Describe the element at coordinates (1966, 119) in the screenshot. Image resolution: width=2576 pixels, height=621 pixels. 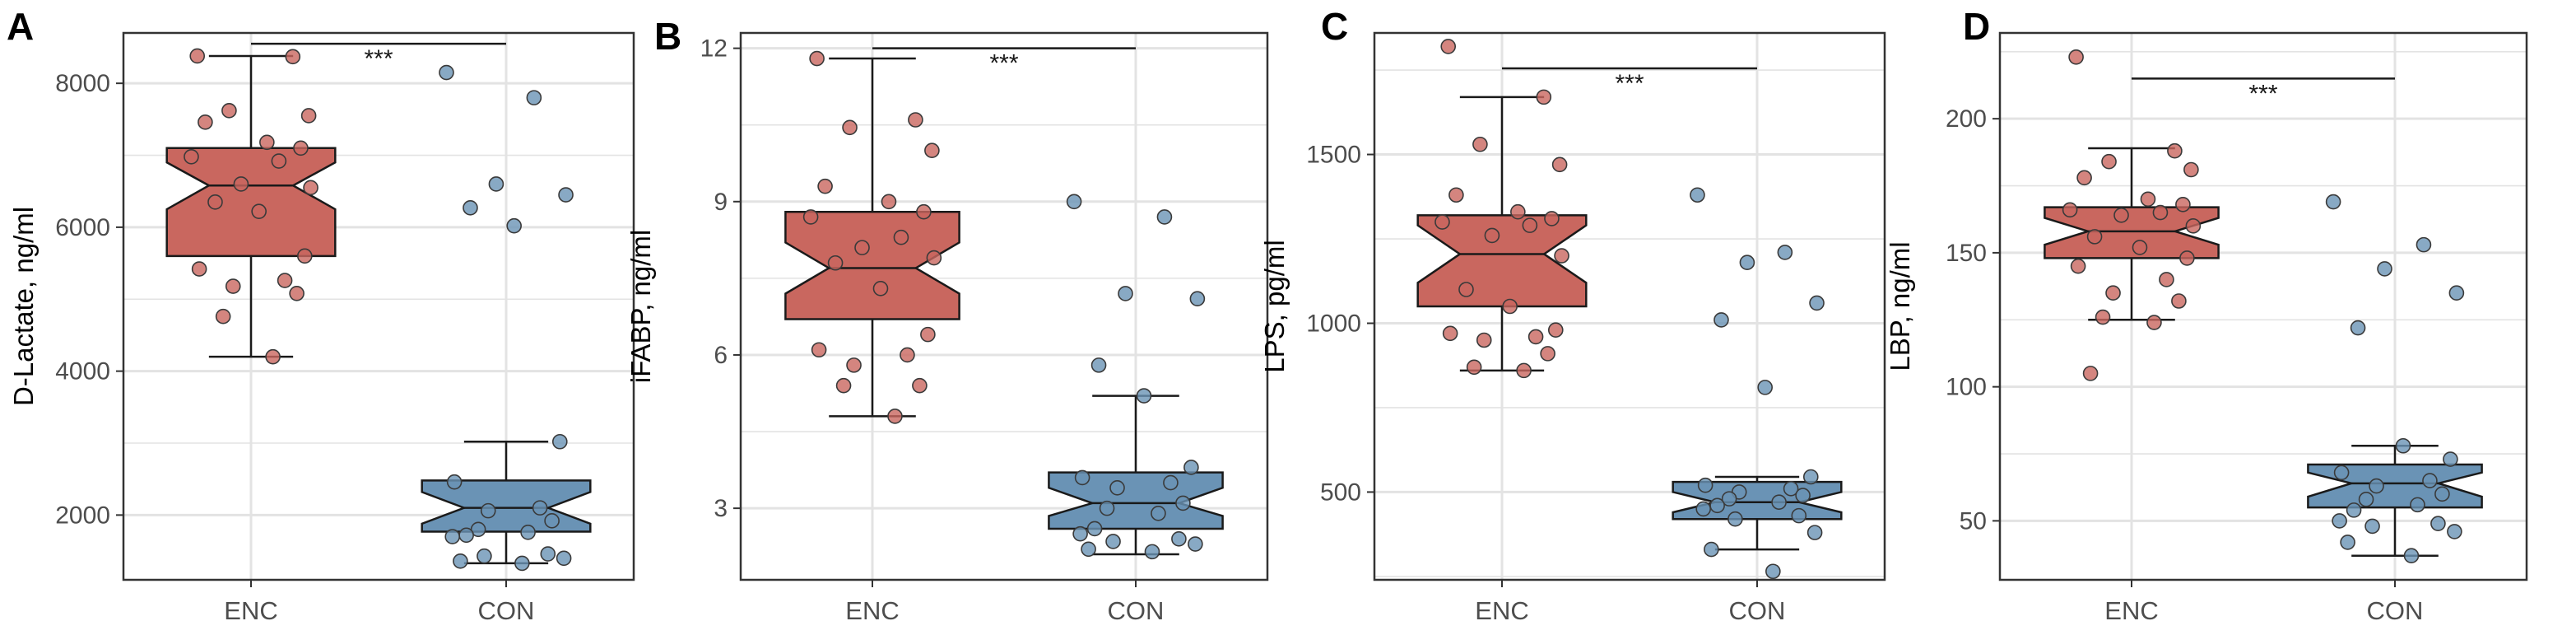
I see `y-tick-label: 200` at that location.